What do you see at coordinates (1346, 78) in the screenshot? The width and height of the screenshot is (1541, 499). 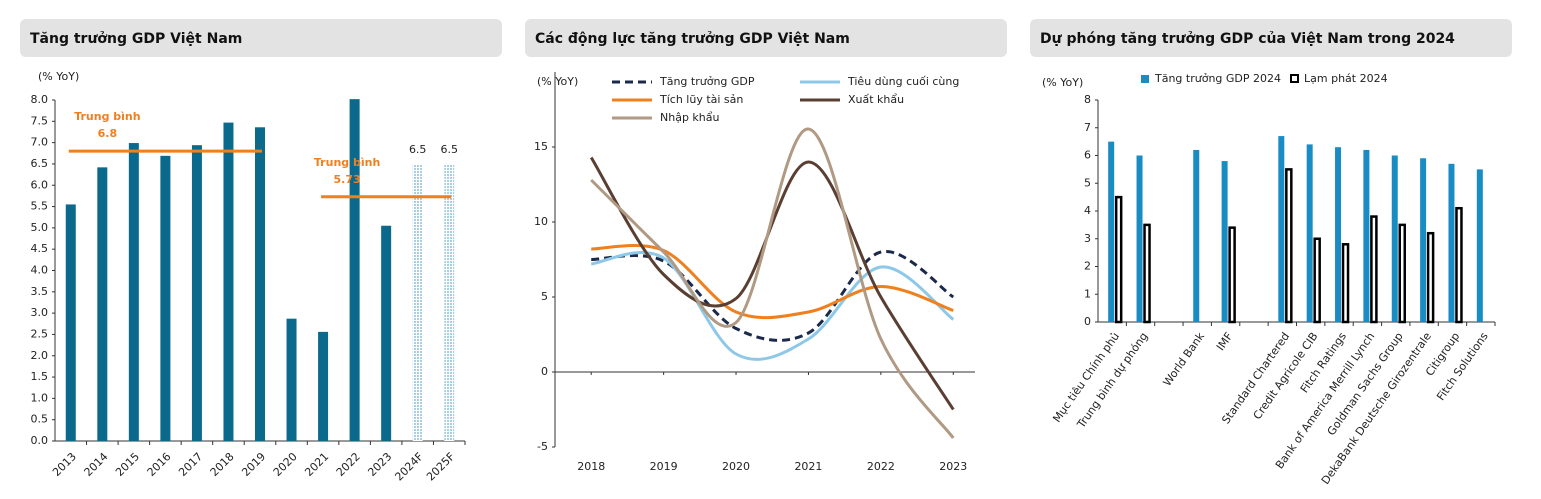 I see `legend-label: Lạm phát 2024` at bounding box center [1346, 78].